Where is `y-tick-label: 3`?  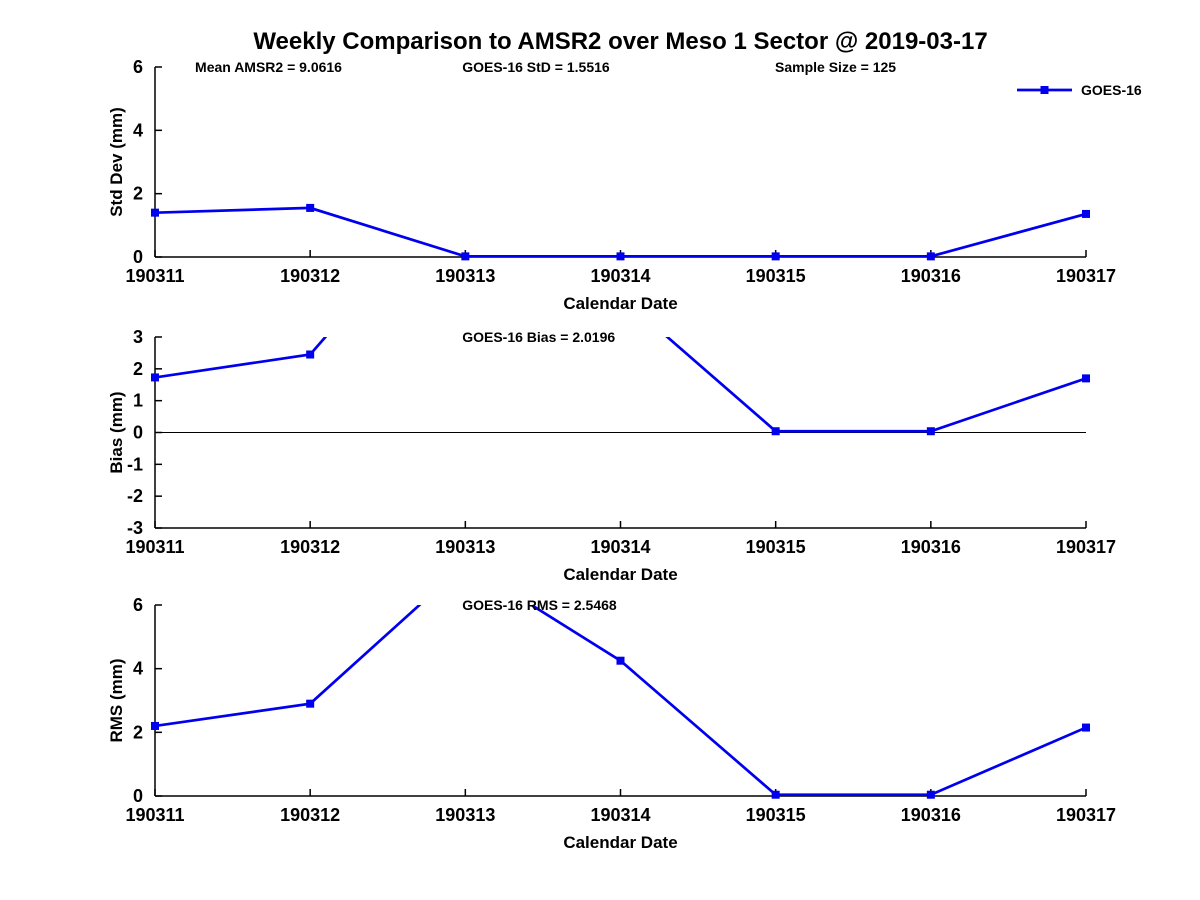 y-tick-label: 3 is located at coordinates (138, 337).